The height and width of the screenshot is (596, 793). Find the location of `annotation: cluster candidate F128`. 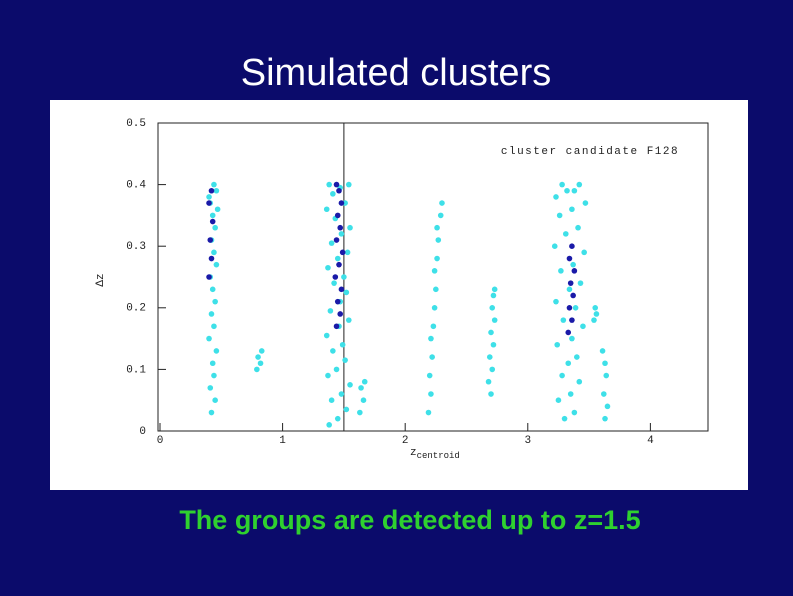

annotation: cluster candidate F128 is located at coordinates (590, 152).